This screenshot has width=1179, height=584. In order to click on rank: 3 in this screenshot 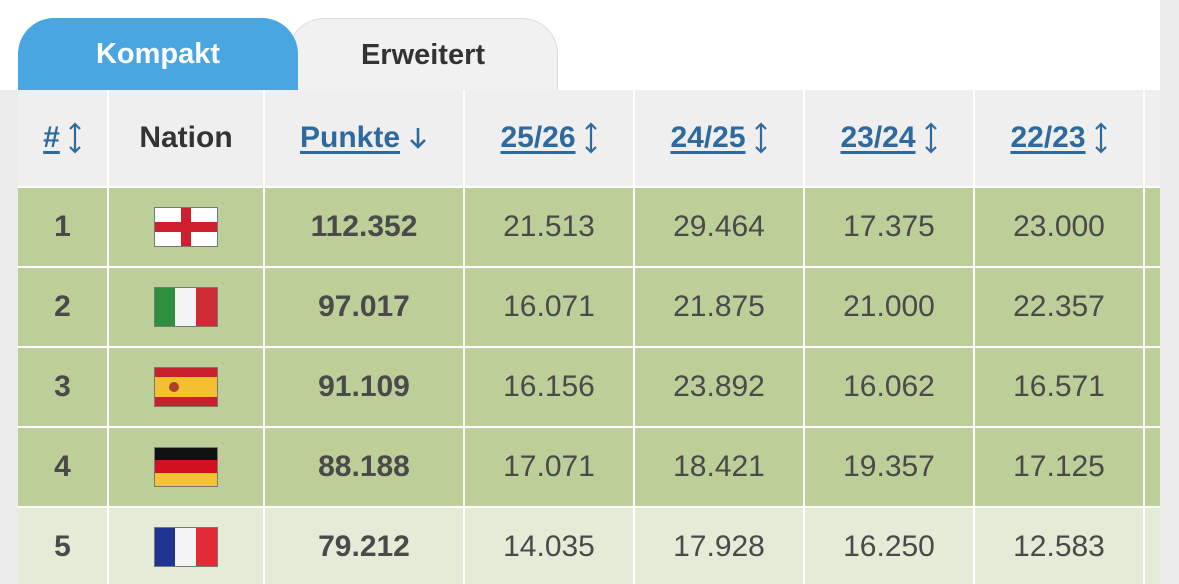, I will do `click(62, 387)`.